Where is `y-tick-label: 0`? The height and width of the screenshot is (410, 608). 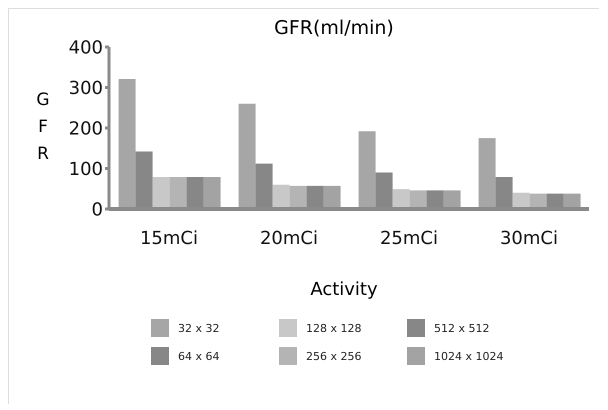
y-tick-label: 0 is located at coordinates (97, 209).